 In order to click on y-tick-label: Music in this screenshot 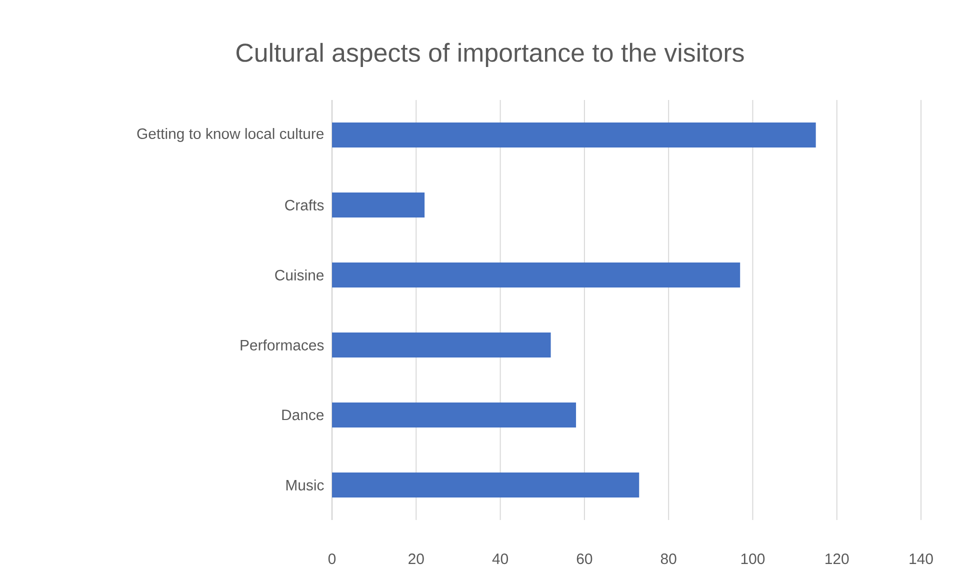, I will do `click(305, 485)`.